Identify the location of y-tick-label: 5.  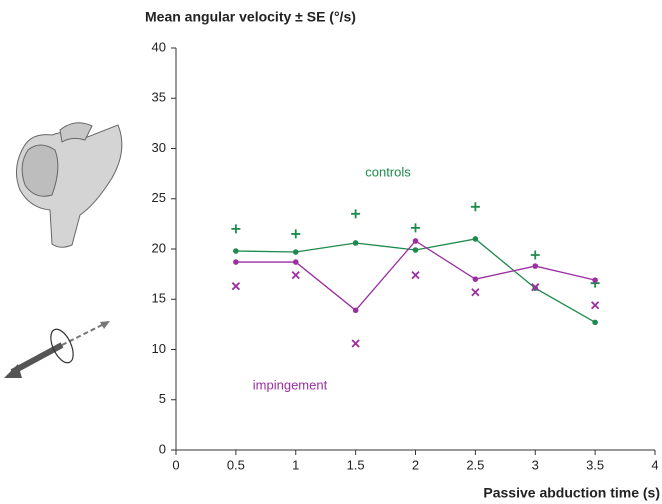
(162, 398).